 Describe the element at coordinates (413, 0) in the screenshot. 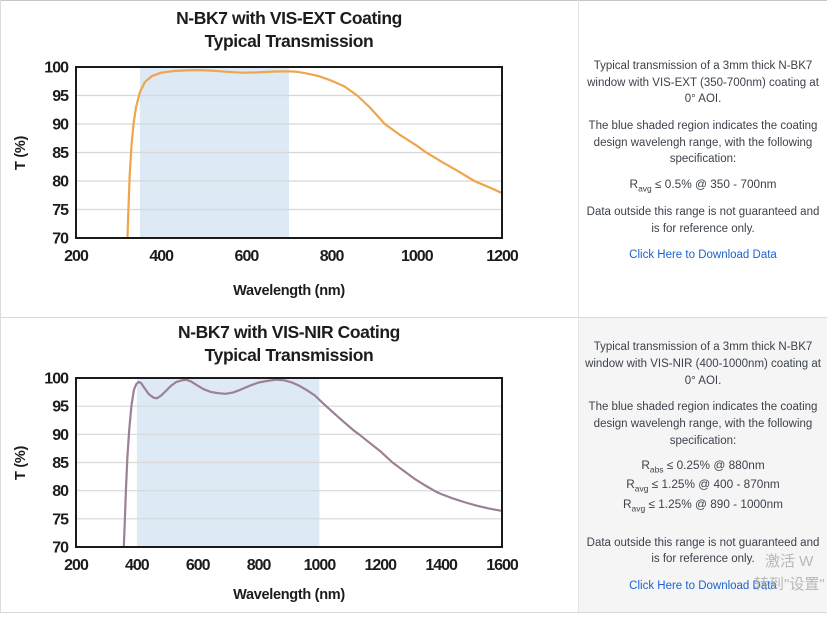

I see `top-border` at that location.